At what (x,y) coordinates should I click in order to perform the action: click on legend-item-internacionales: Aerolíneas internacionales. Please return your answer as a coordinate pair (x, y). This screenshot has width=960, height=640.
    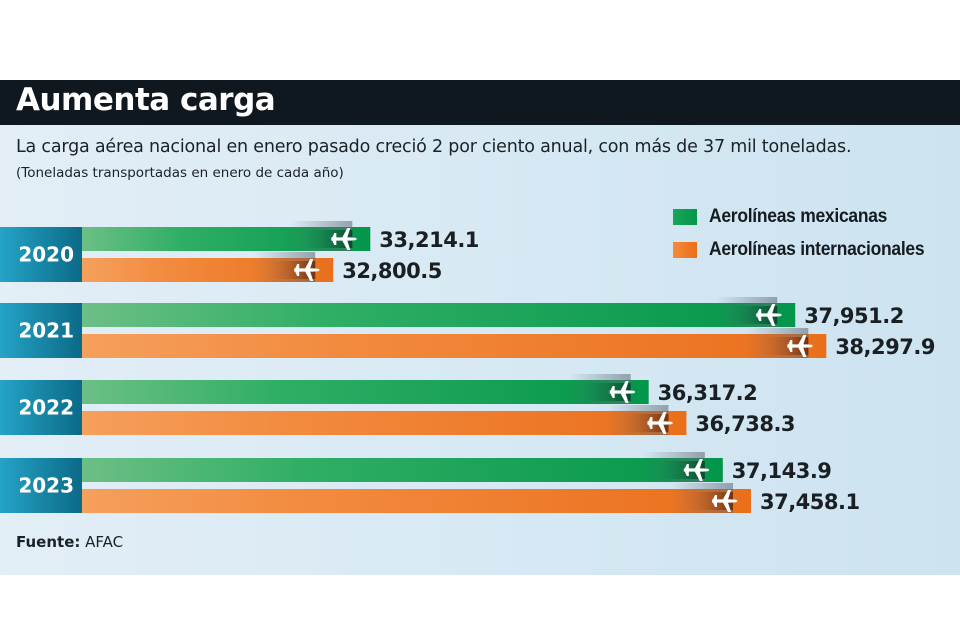
    Looking at the image, I should click on (808, 249).